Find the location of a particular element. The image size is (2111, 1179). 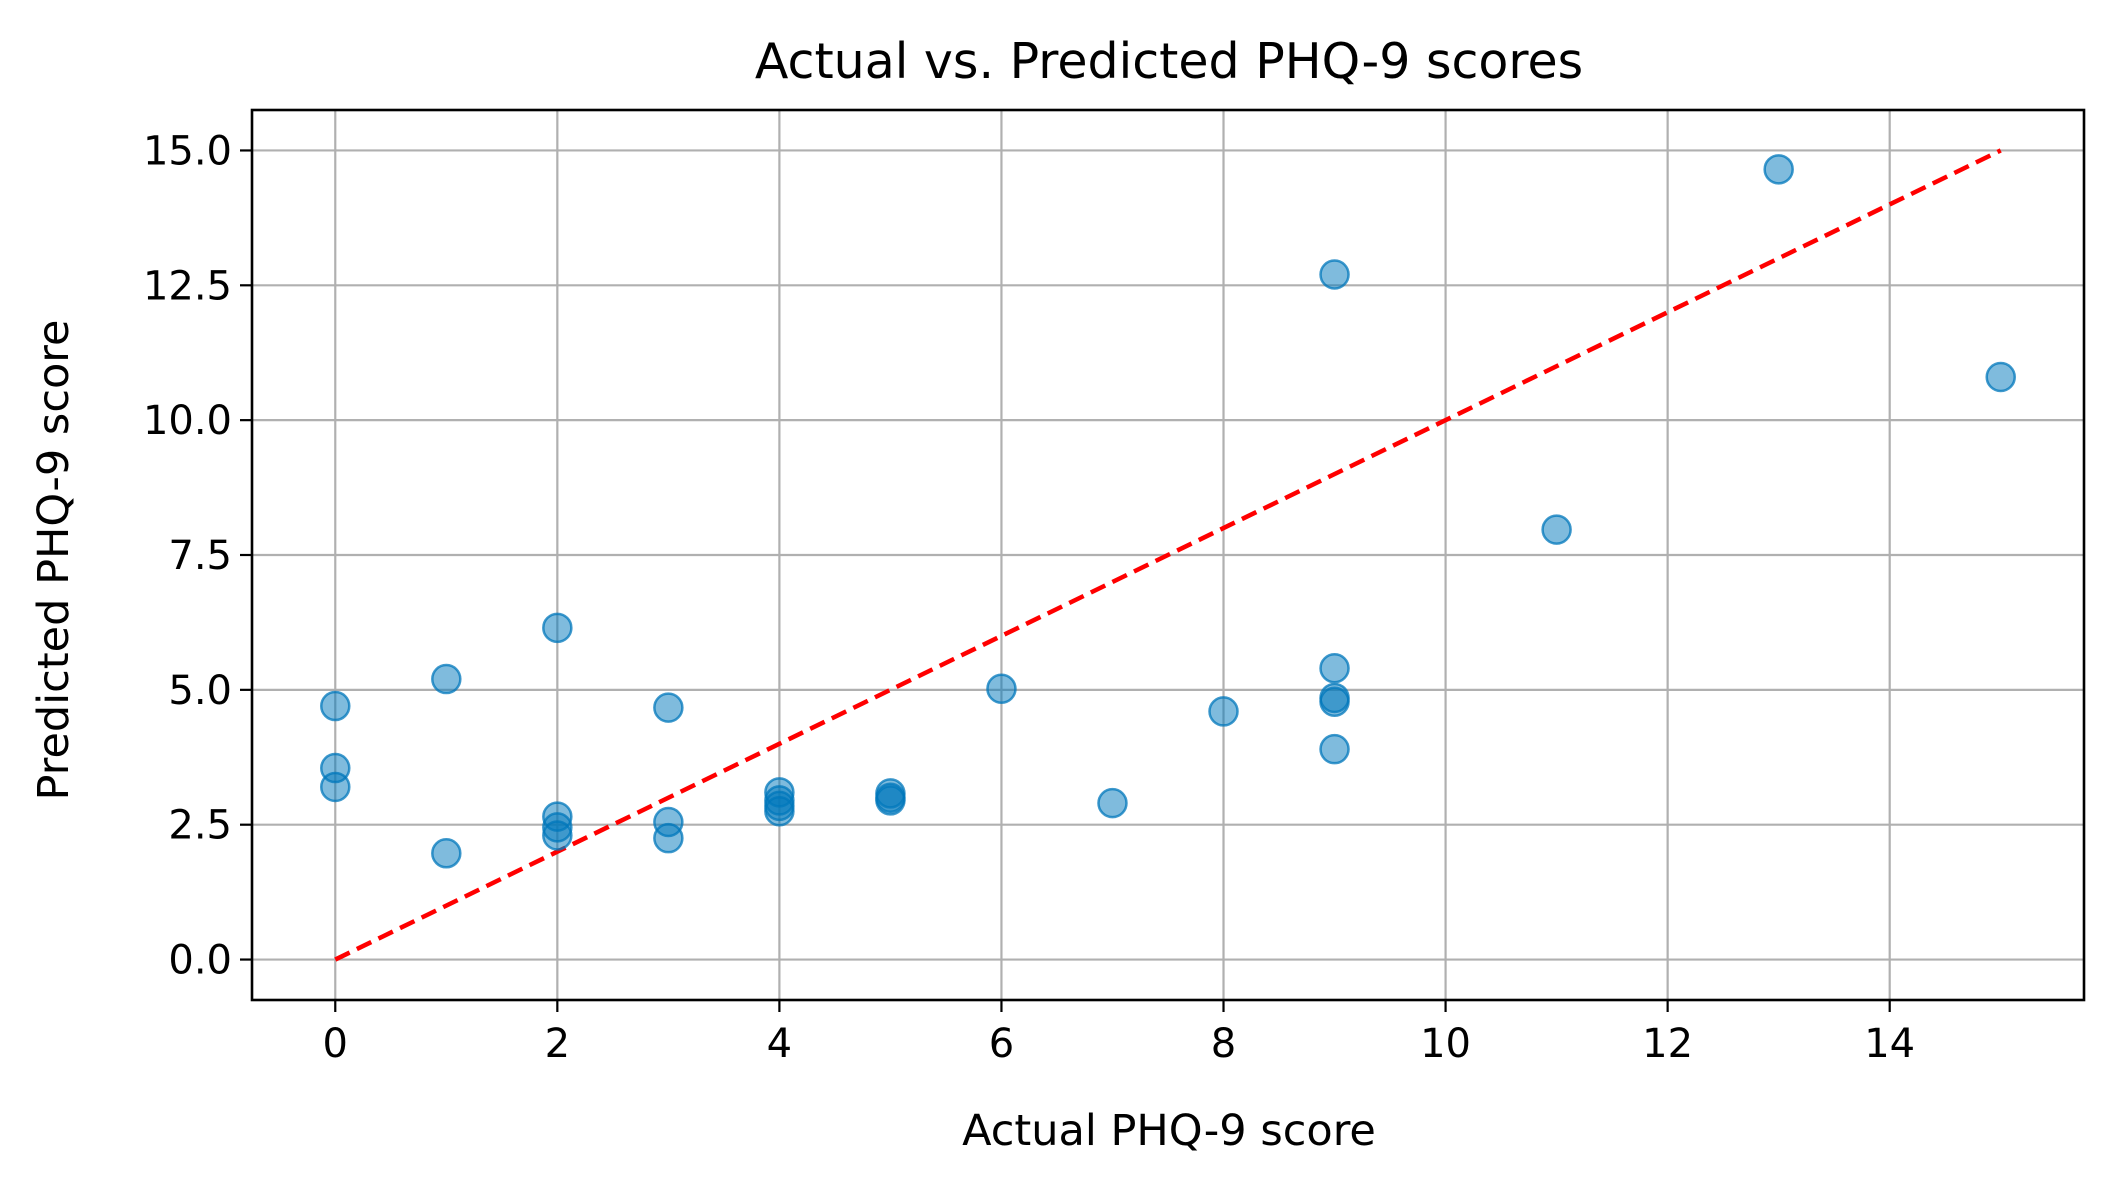

y-tick-label-1: 2.5 is located at coordinates (200, 826).